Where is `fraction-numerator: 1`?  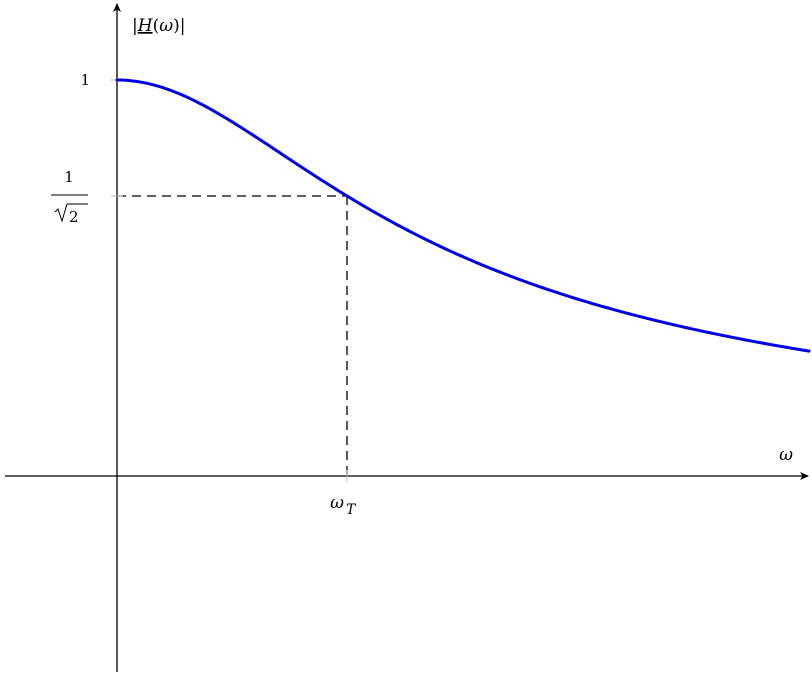 fraction-numerator: 1 is located at coordinates (69, 177).